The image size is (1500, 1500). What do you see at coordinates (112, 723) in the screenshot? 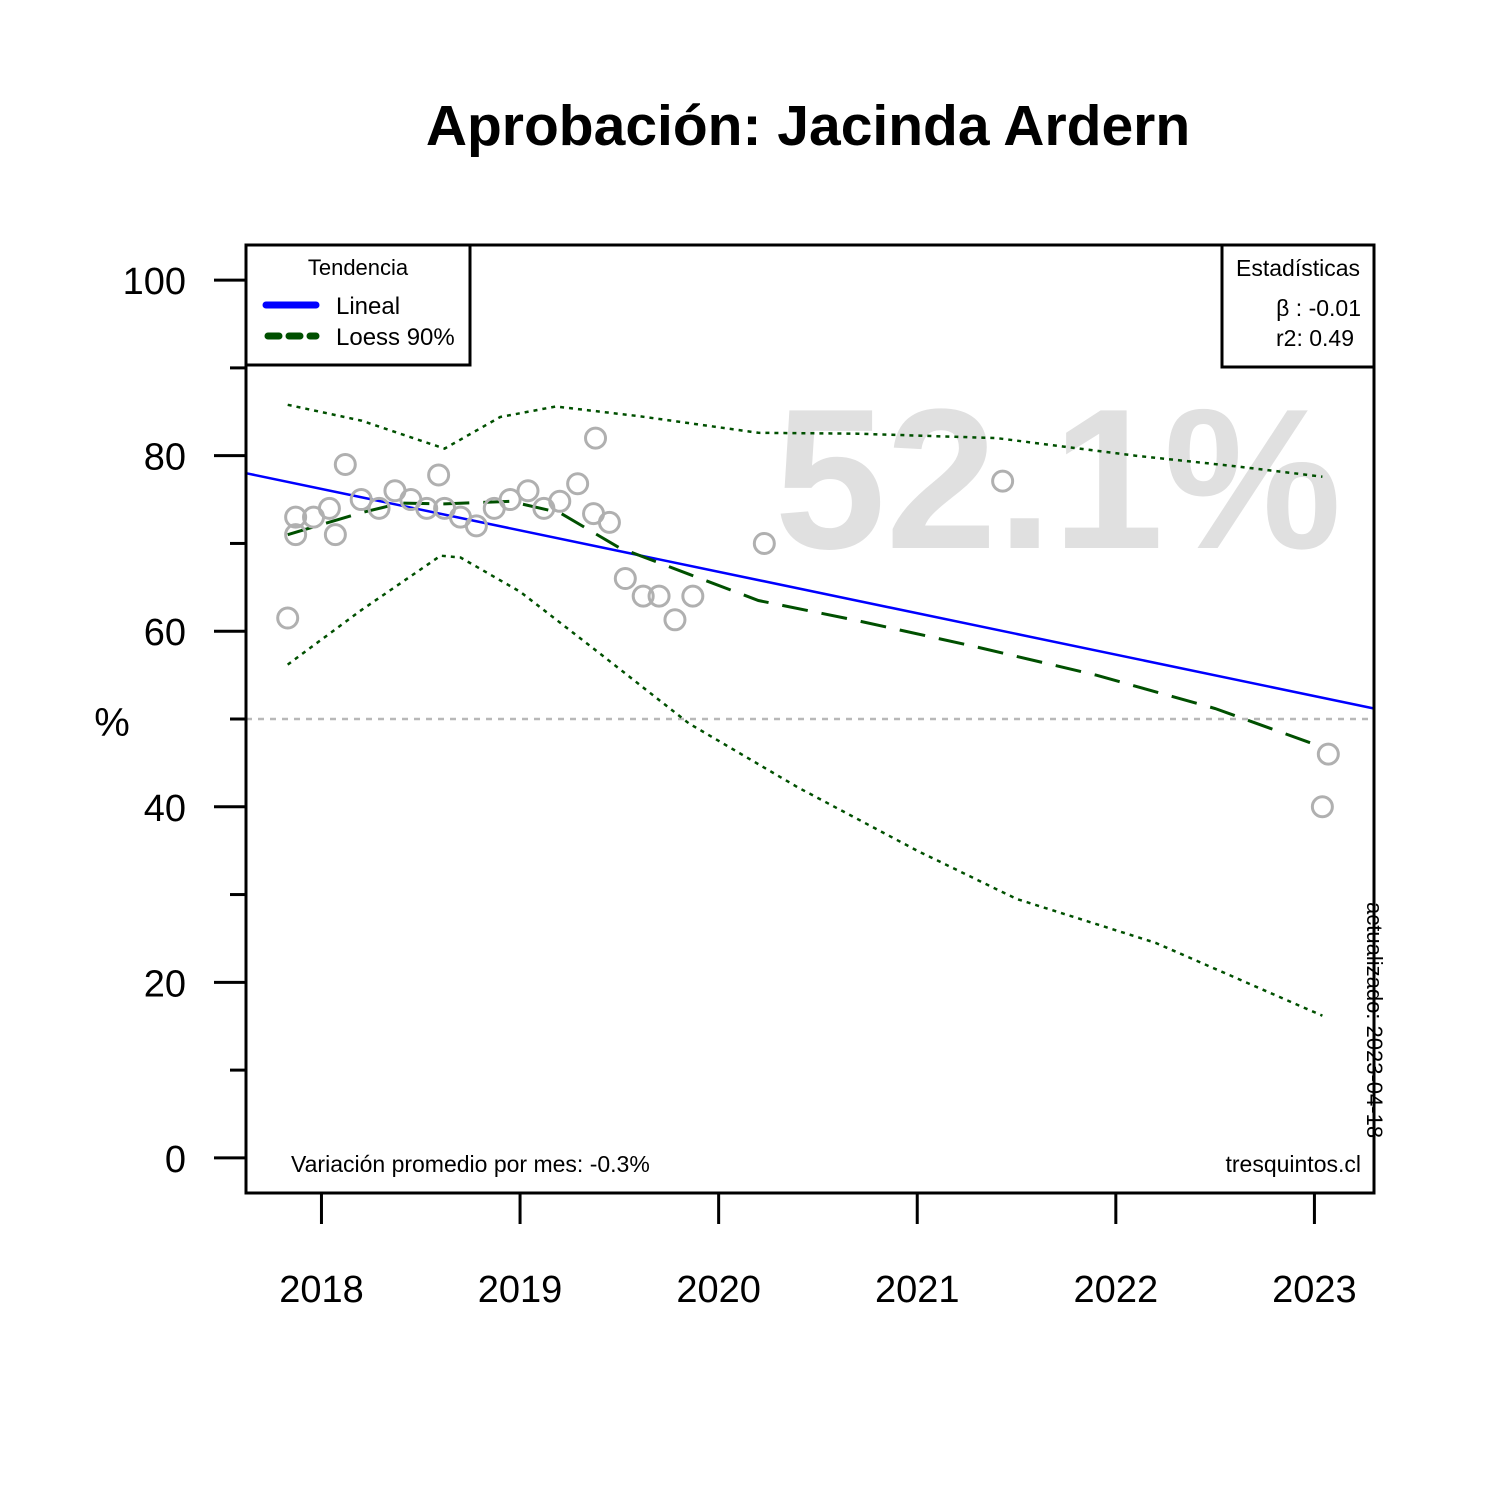
I see `y-axis-label: %` at bounding box center [112, 723].